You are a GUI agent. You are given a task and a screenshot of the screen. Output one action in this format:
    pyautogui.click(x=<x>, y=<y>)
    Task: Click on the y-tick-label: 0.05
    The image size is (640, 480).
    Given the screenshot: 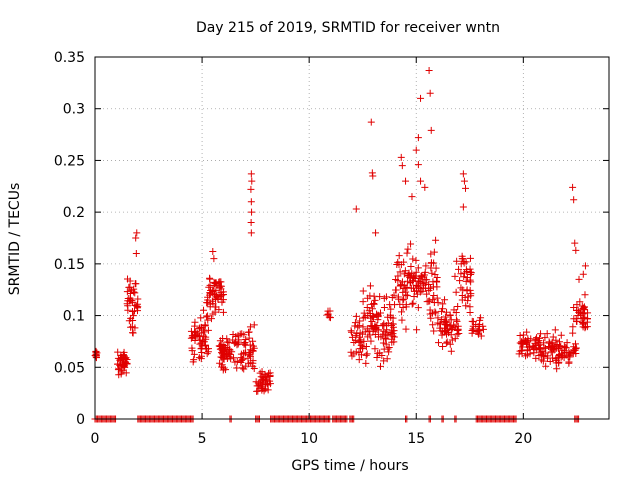 What is the action you would take?
    pyautogui.click(x=69, y=368)
    